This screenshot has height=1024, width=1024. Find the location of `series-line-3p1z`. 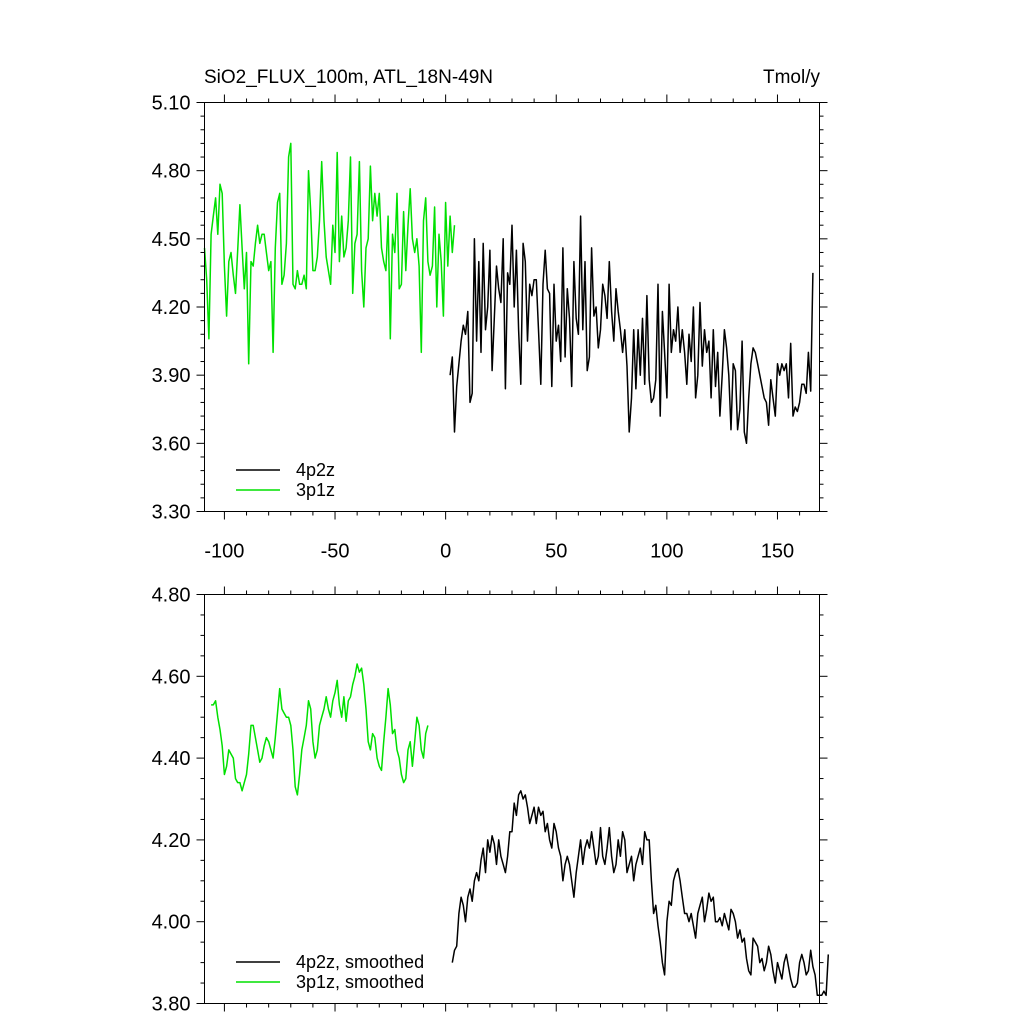

series-line-3p1z is located at coordinates (329, 253).